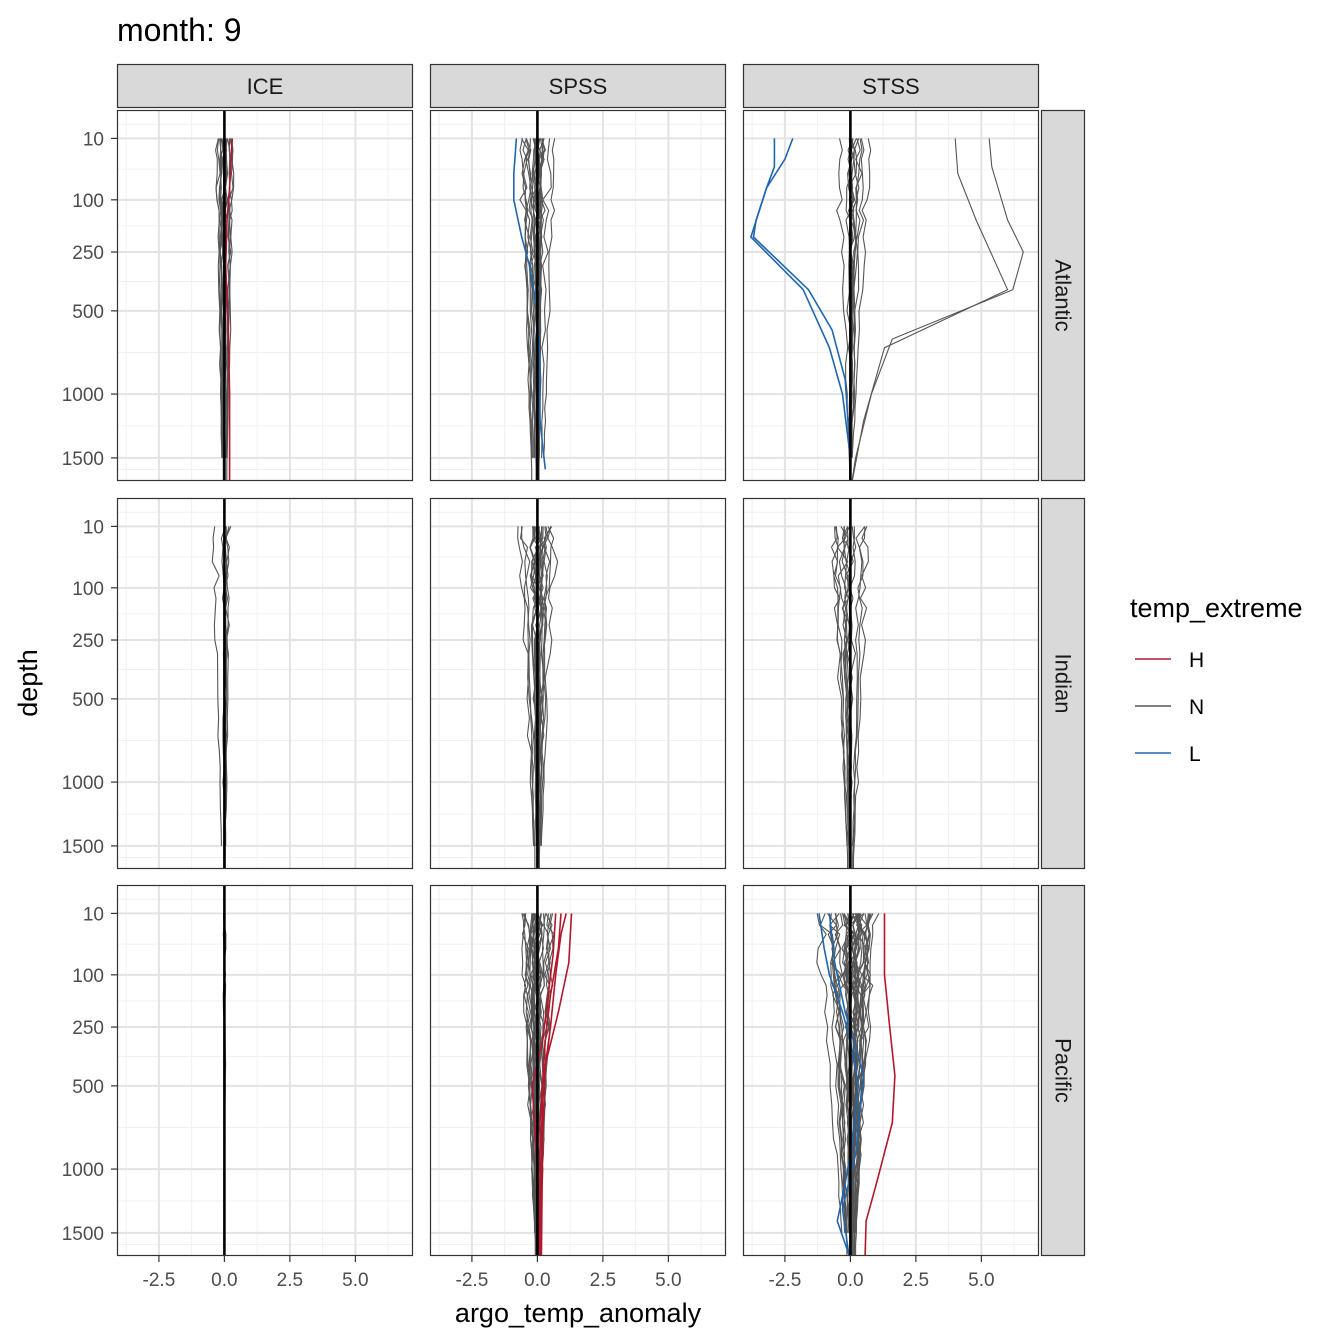 This screenshot has width=1344, height=1344. I want to click on panel-stss-atlantic, so click(891, 295).